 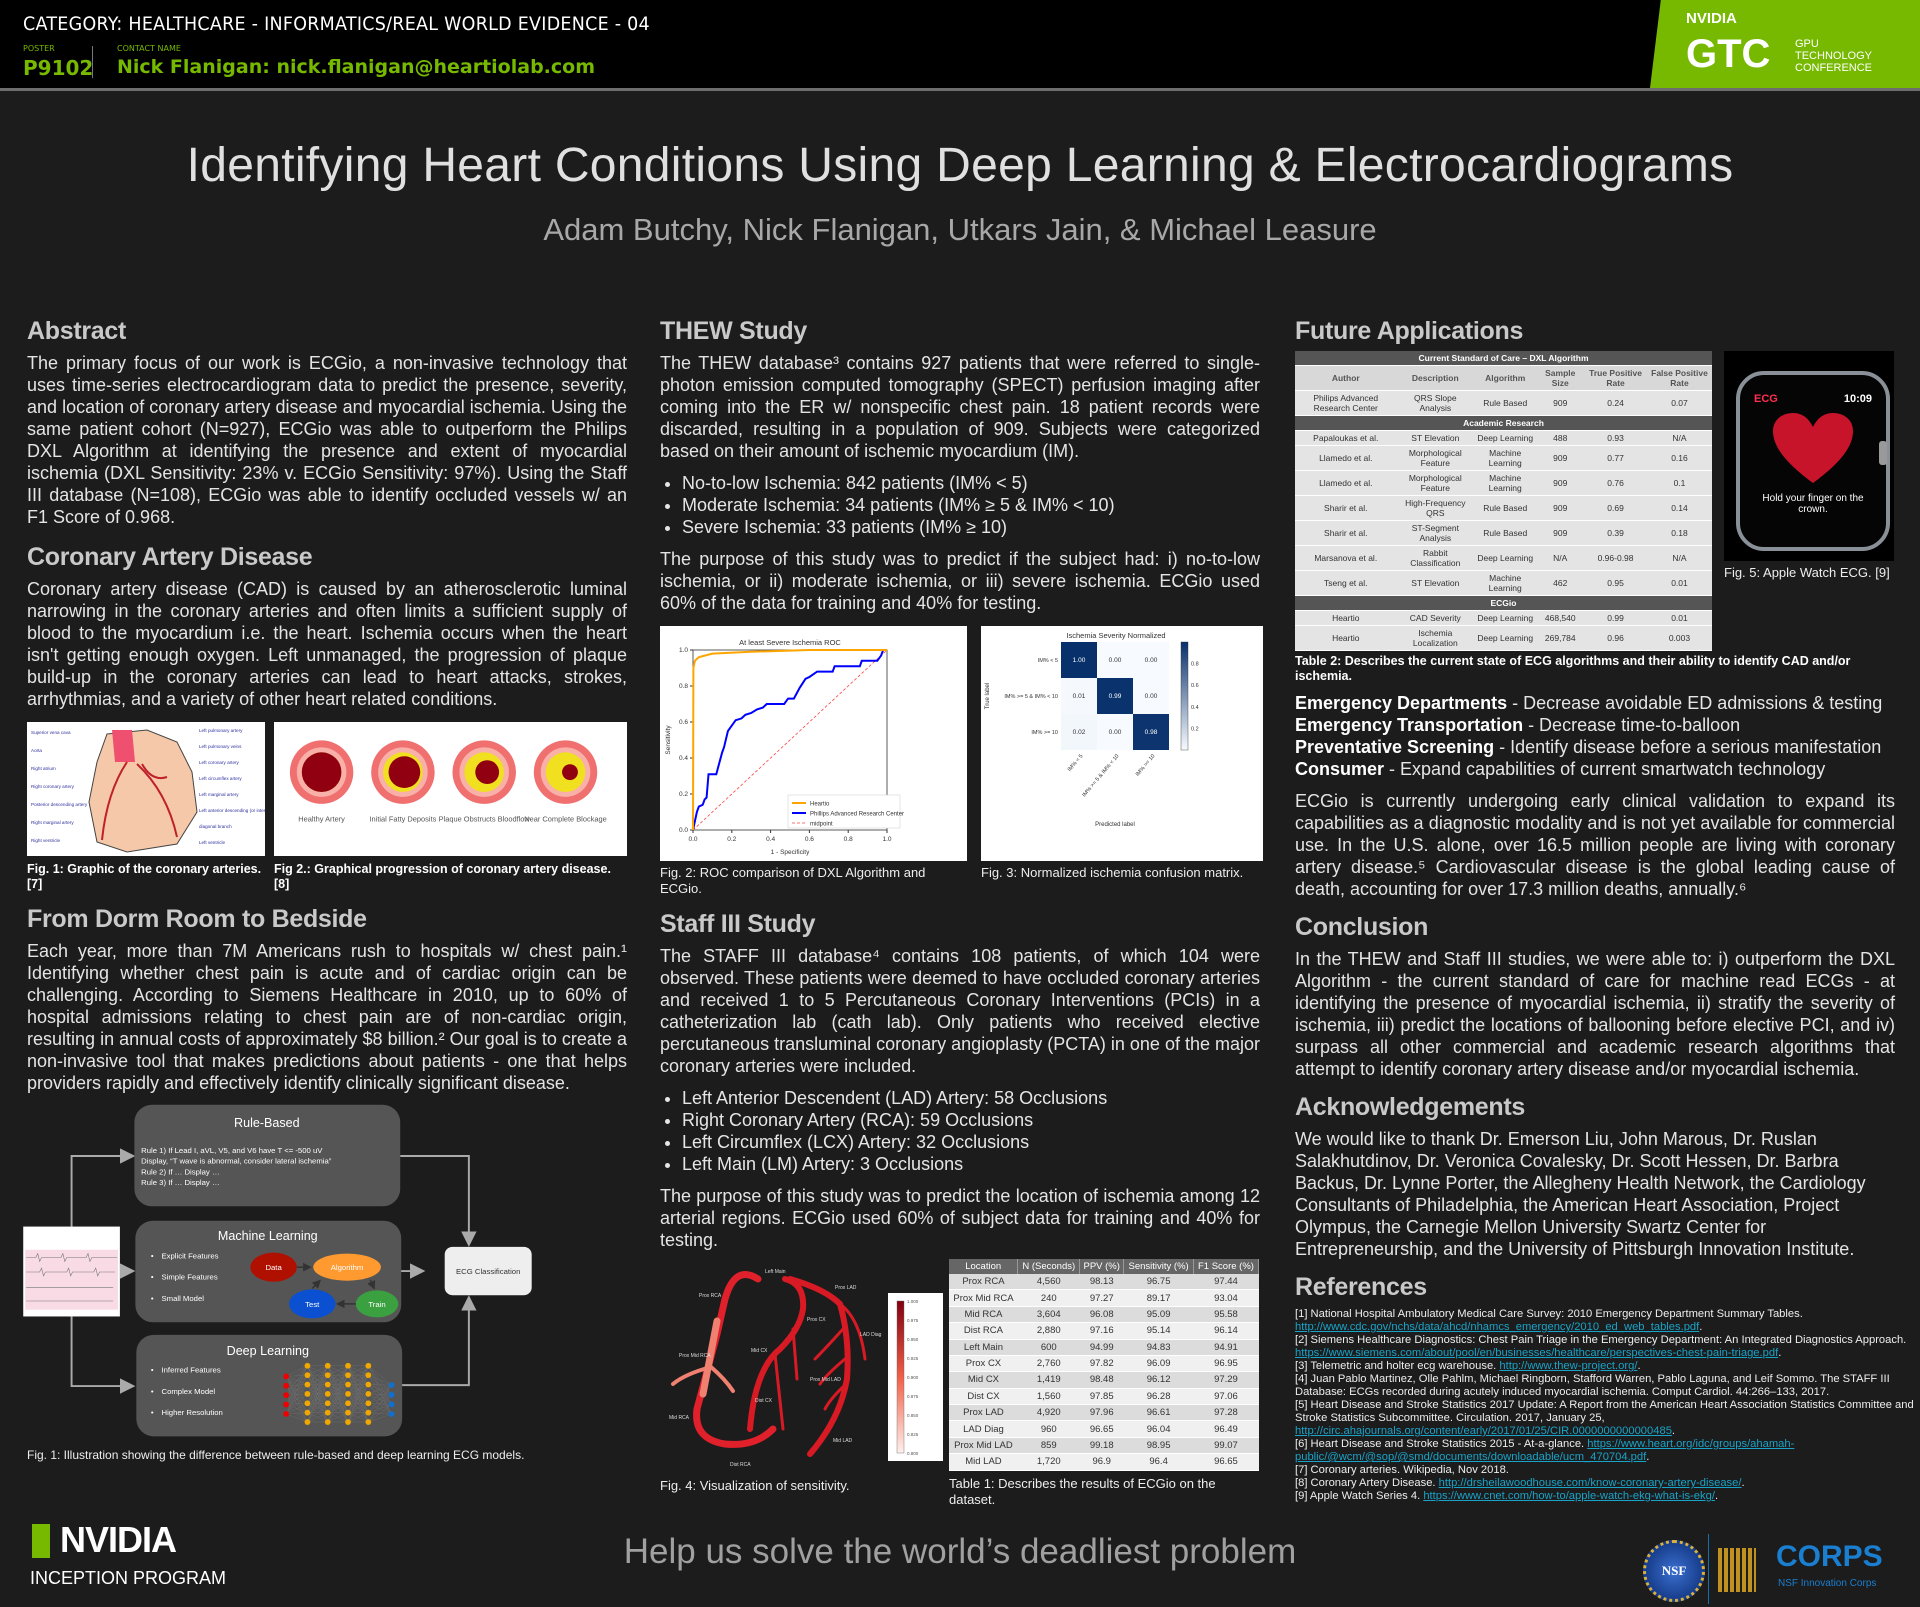 What do you see at coordinates (139, 801) in the screenshot?
I see `coronary-arteries` at bounding box center [139, 801].